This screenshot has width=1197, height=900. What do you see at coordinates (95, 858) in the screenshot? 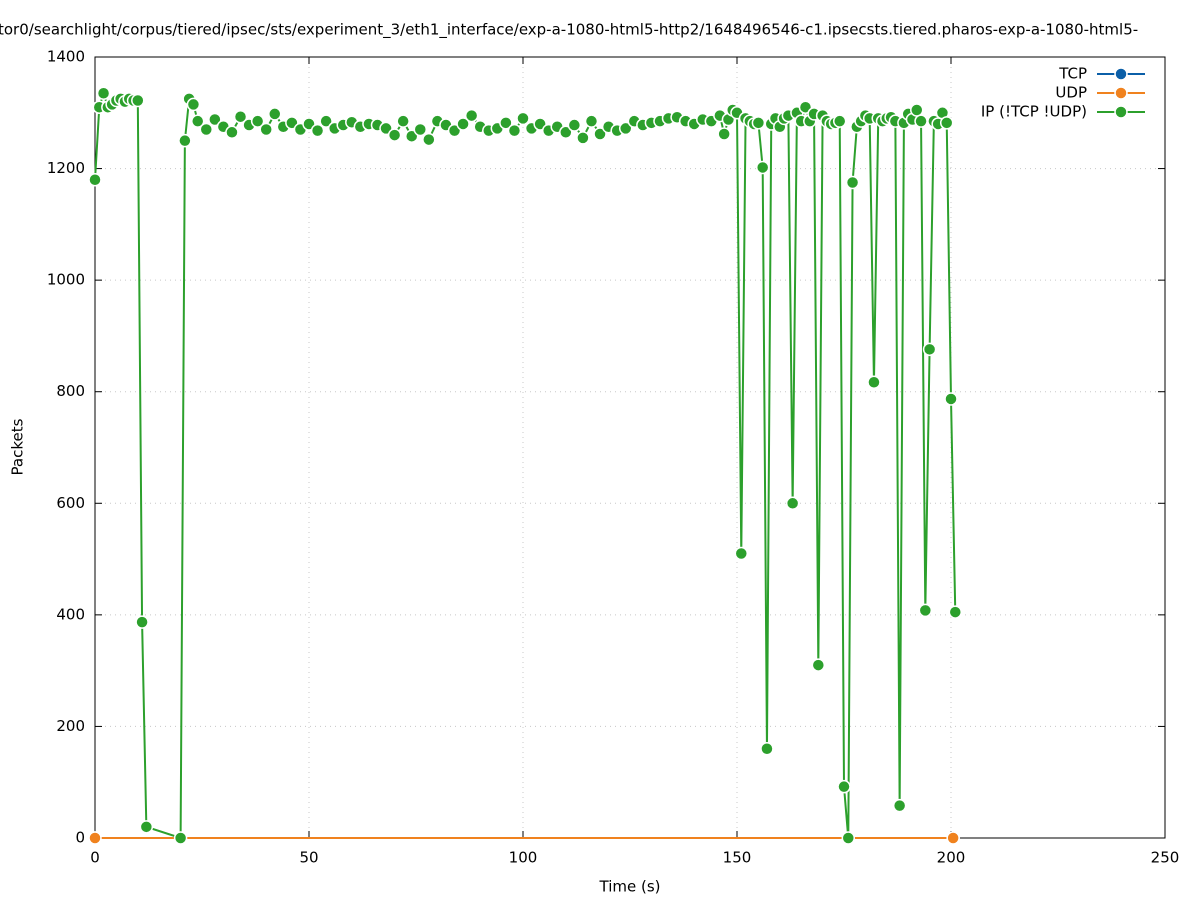
I see `x-tick-label: 0` at bounding box center [95, 858].